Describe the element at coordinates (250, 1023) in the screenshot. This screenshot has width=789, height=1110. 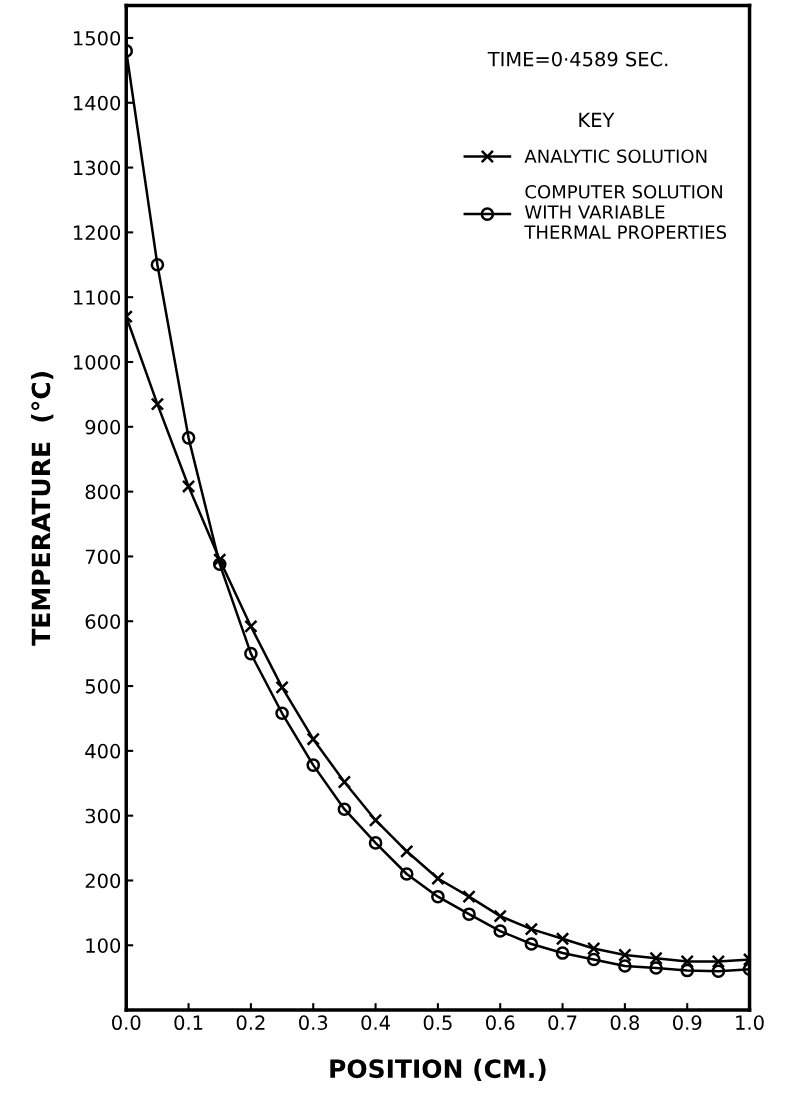
I see `x-tick-label: 0.2` at that location.